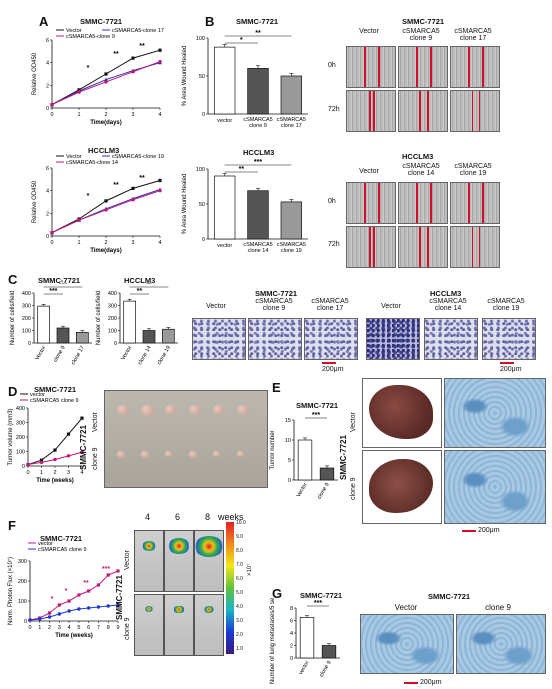 The height and width of the screenshot is (689, 552). I want to click on e-ytick-label: 5, so click(289, 461).